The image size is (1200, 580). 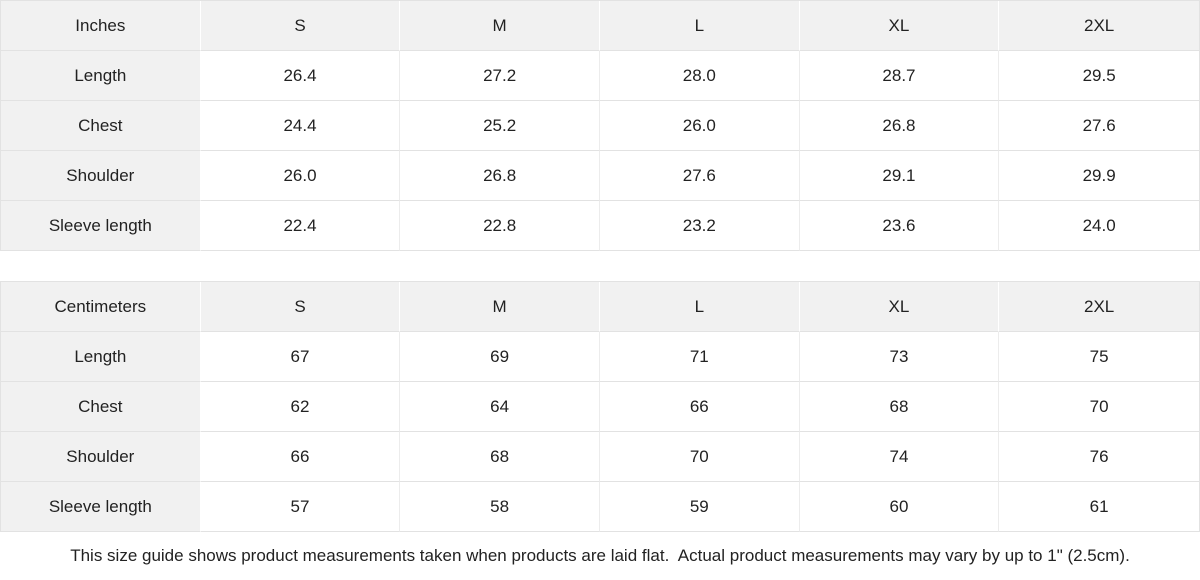 What do you see at coordinates (500, 507) in the screenshot?
I see `measurement-cell: 58` at bounding box center [500, 507].